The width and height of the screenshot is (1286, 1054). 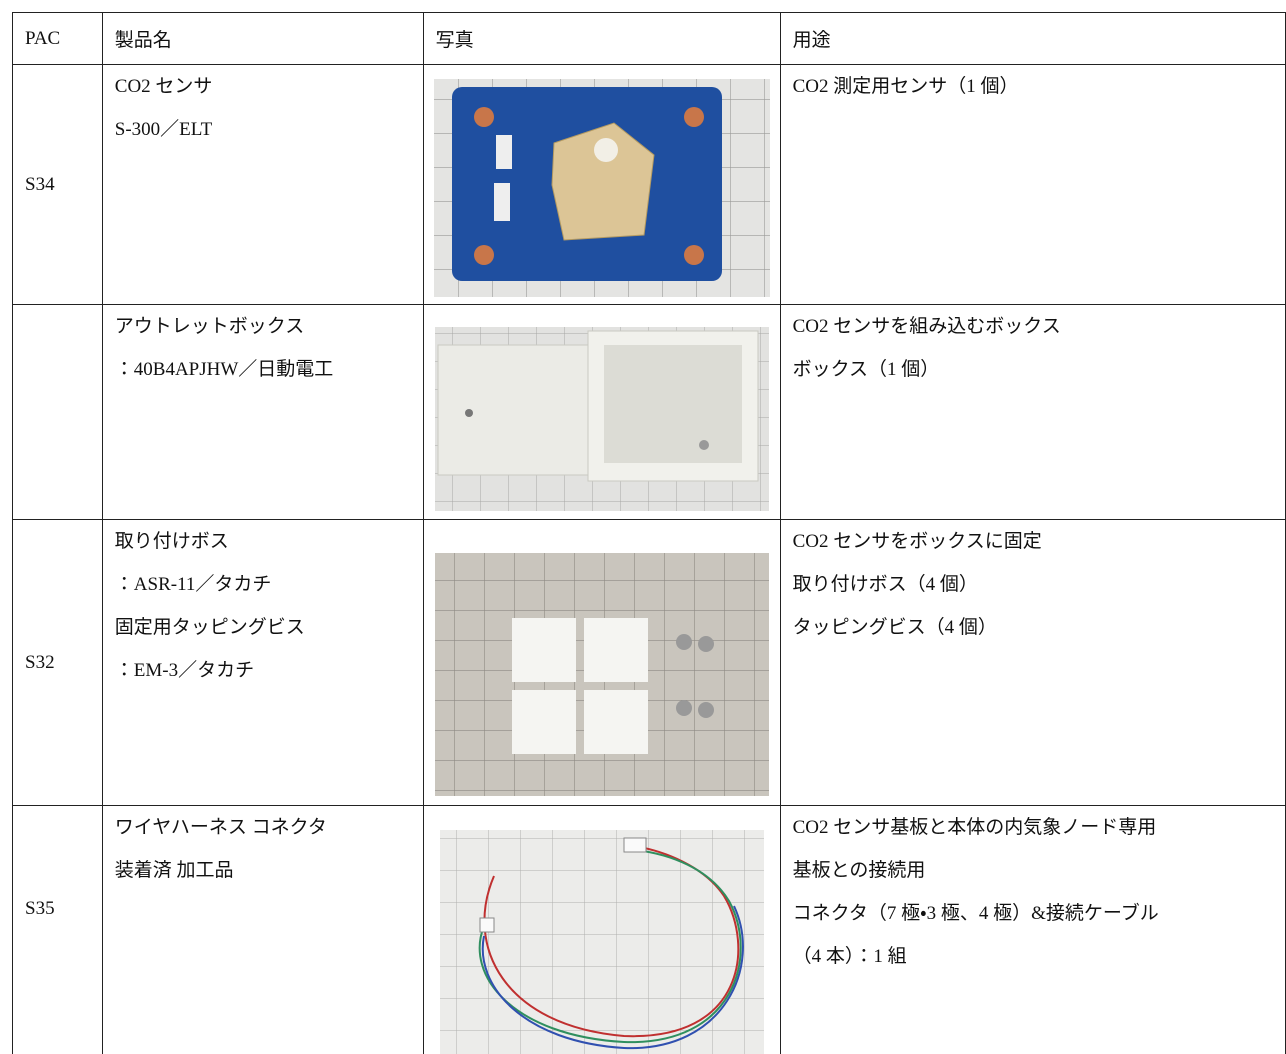 I want to click on product-line: アウトレットボックス, so click(x=209, y=326).